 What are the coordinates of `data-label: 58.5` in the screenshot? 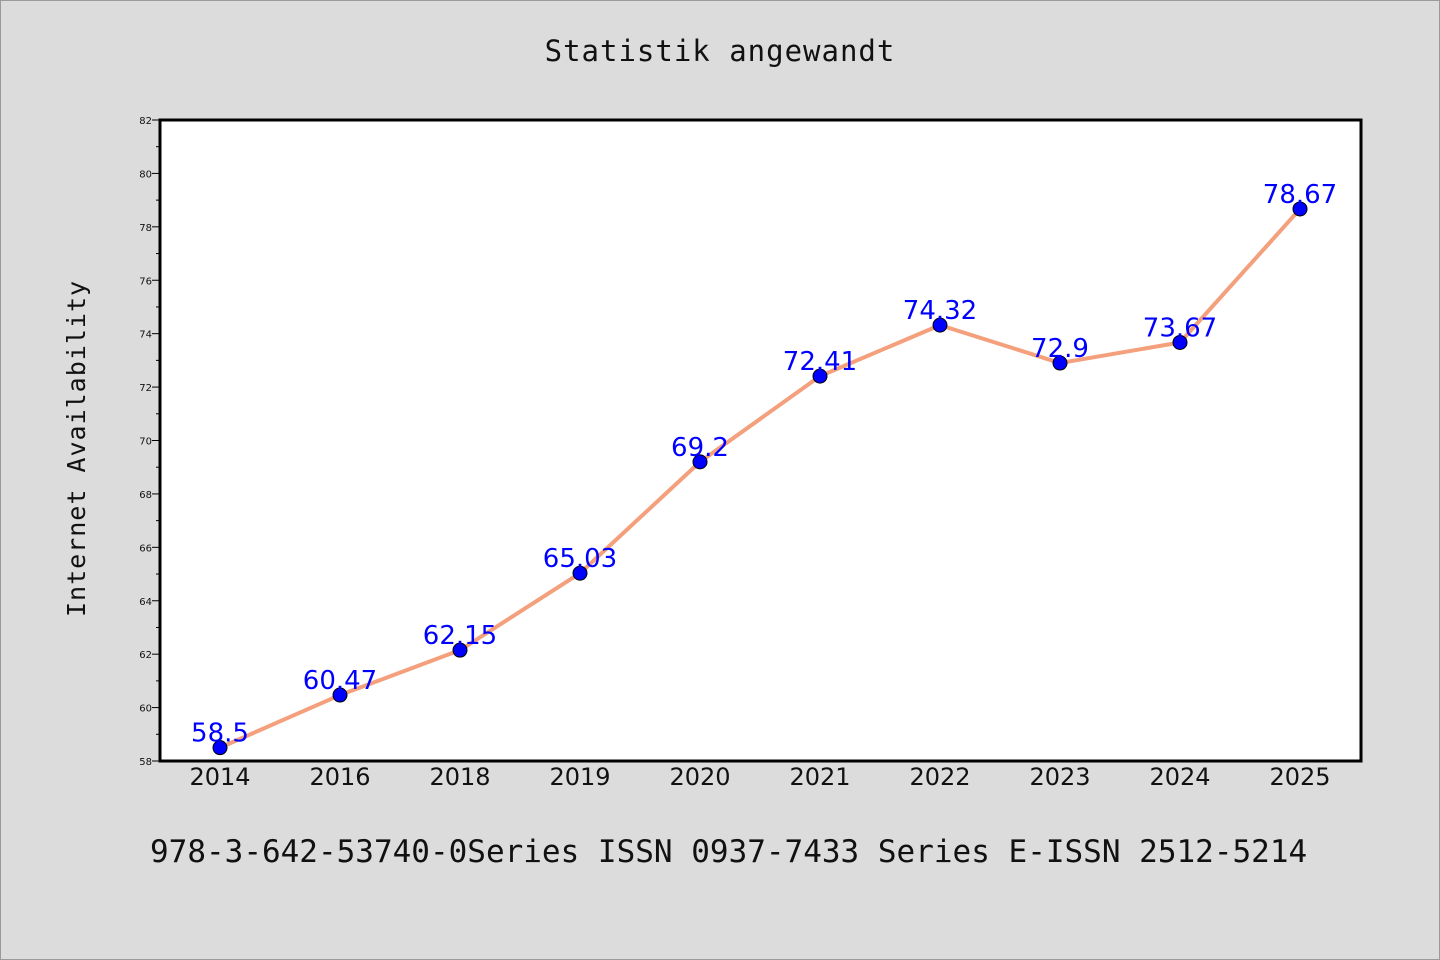 It's located at (220, 734).